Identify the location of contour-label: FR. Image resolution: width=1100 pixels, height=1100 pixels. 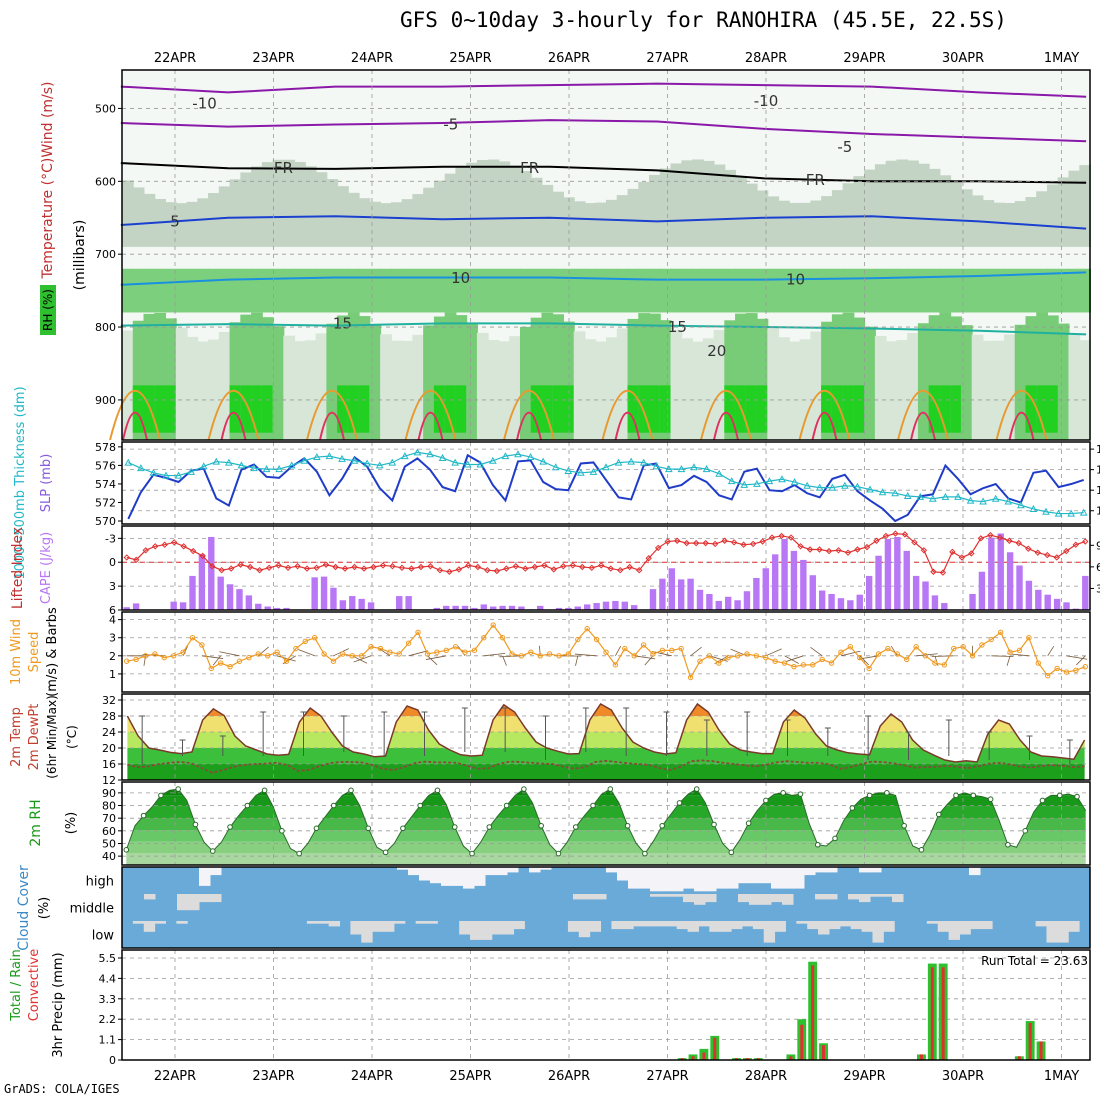
(283, 168).